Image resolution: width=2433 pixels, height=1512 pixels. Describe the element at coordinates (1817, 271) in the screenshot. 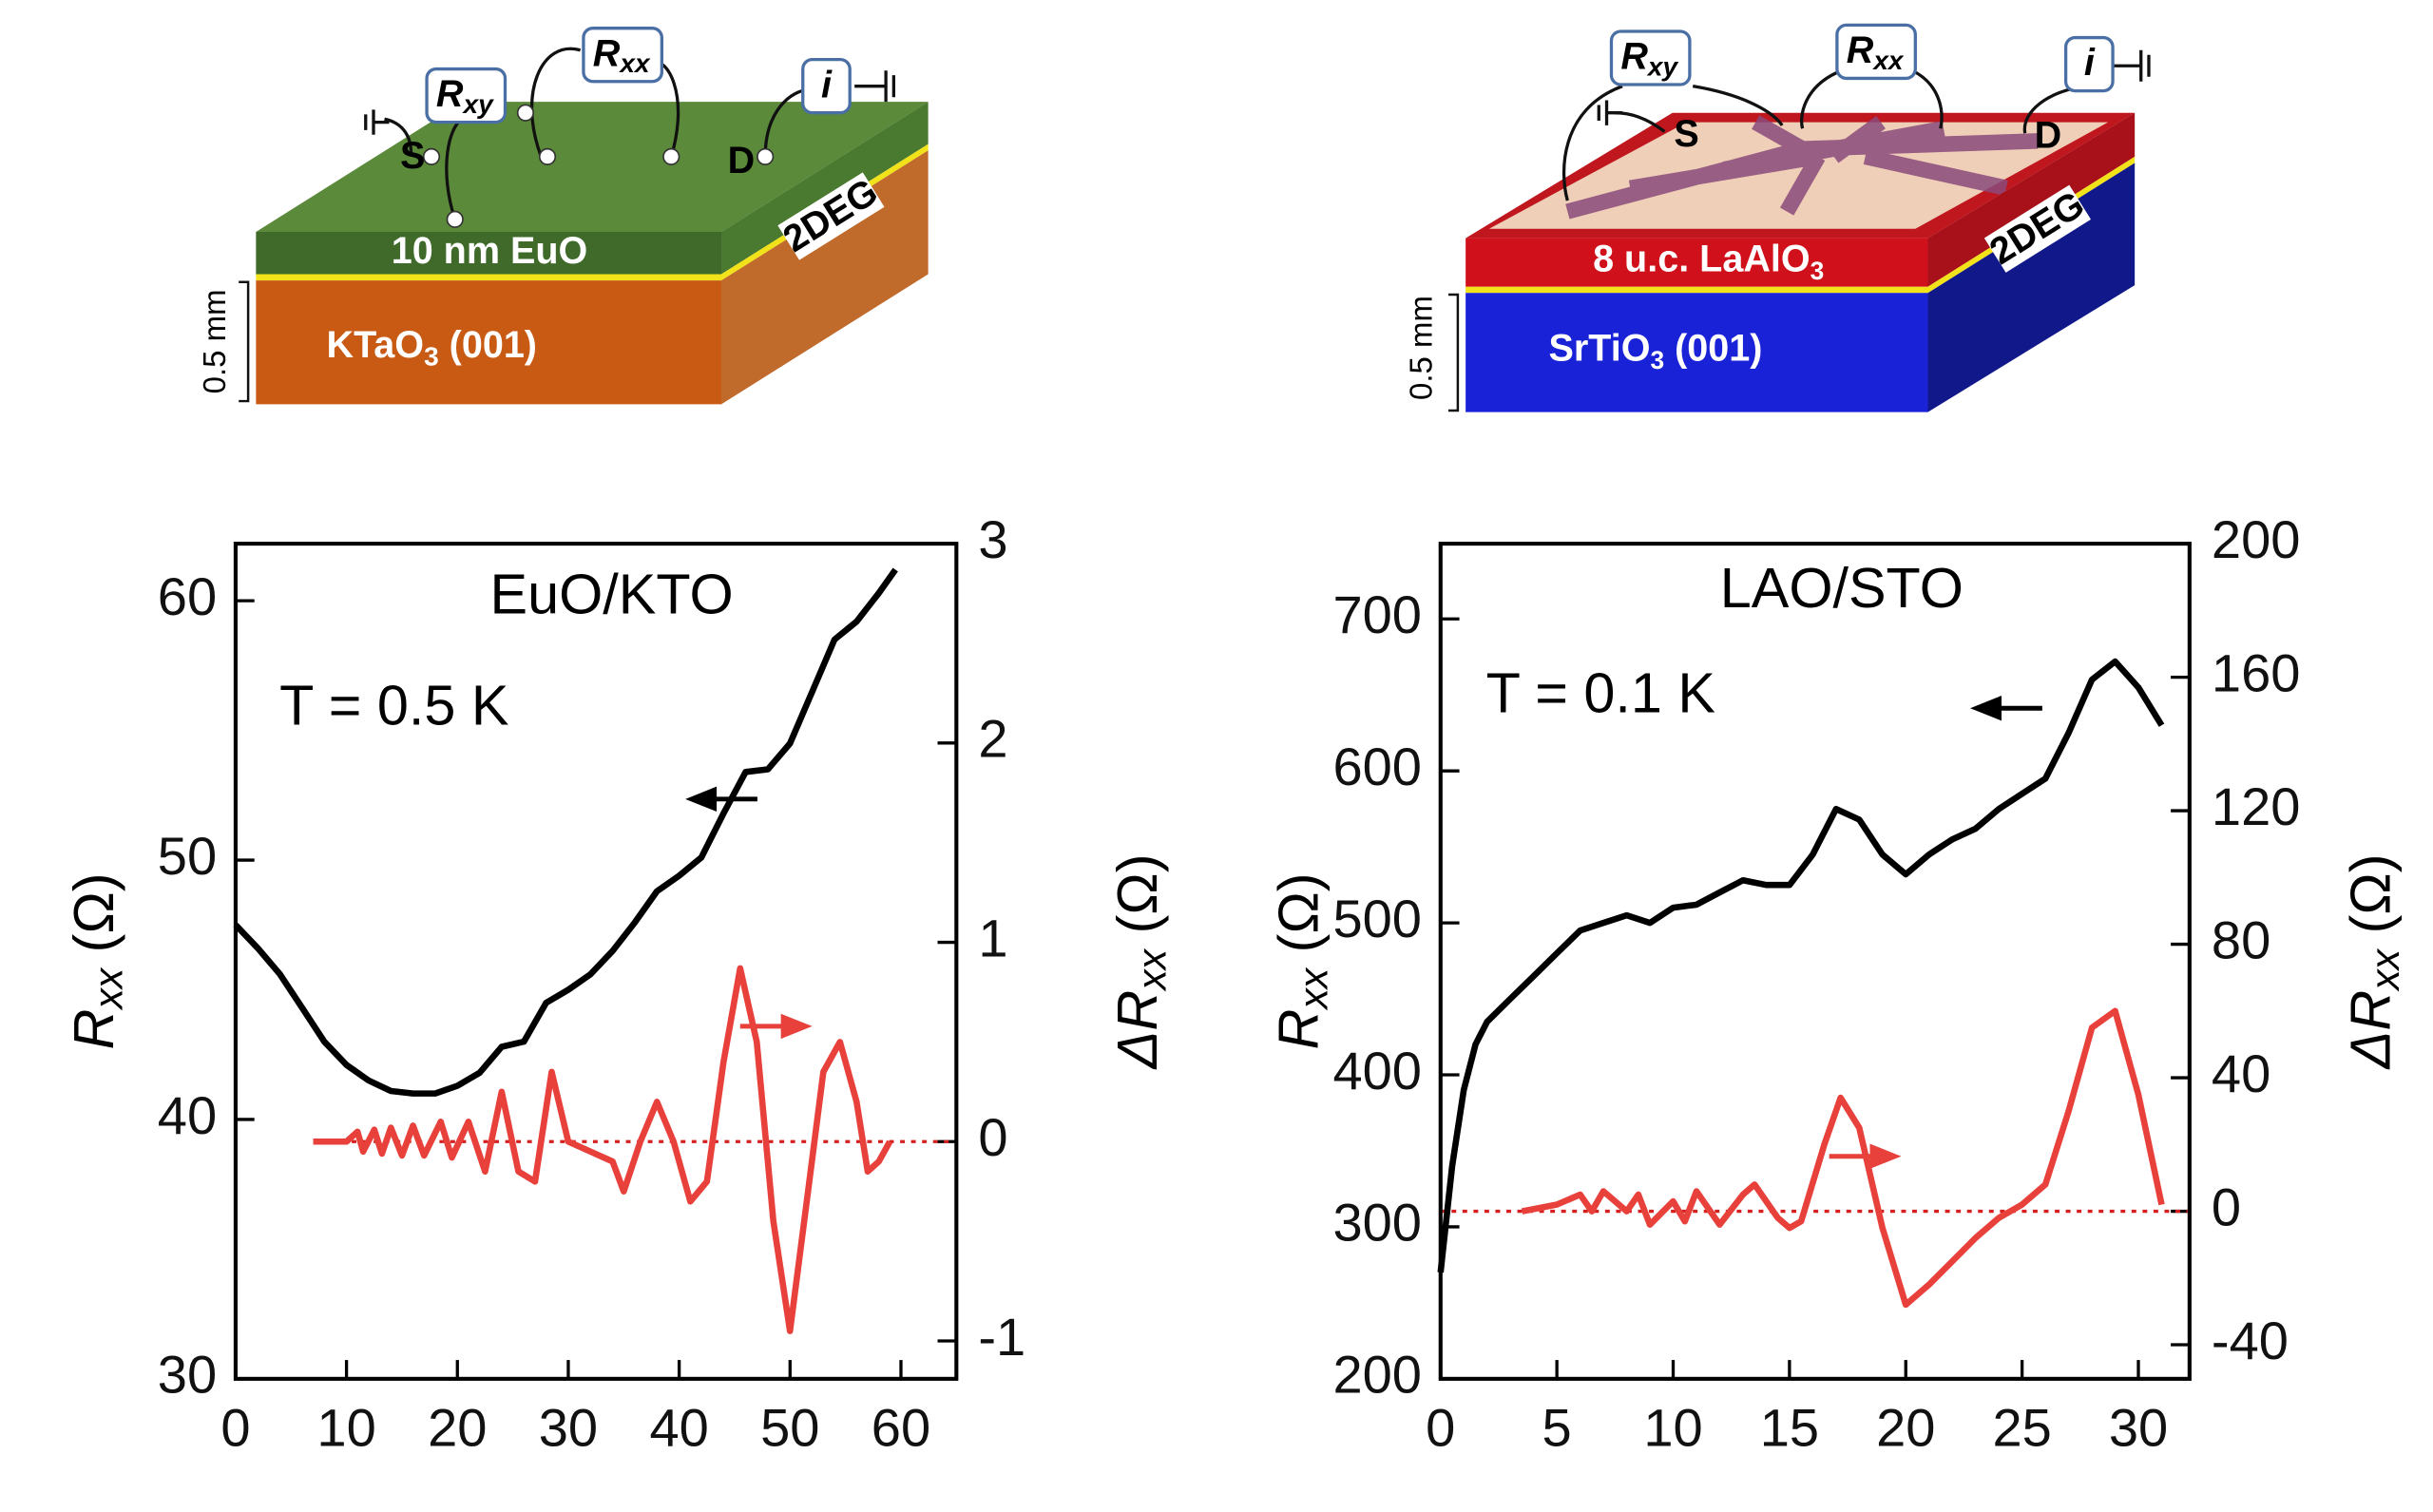

I see `film-subscript: 3` at that location.